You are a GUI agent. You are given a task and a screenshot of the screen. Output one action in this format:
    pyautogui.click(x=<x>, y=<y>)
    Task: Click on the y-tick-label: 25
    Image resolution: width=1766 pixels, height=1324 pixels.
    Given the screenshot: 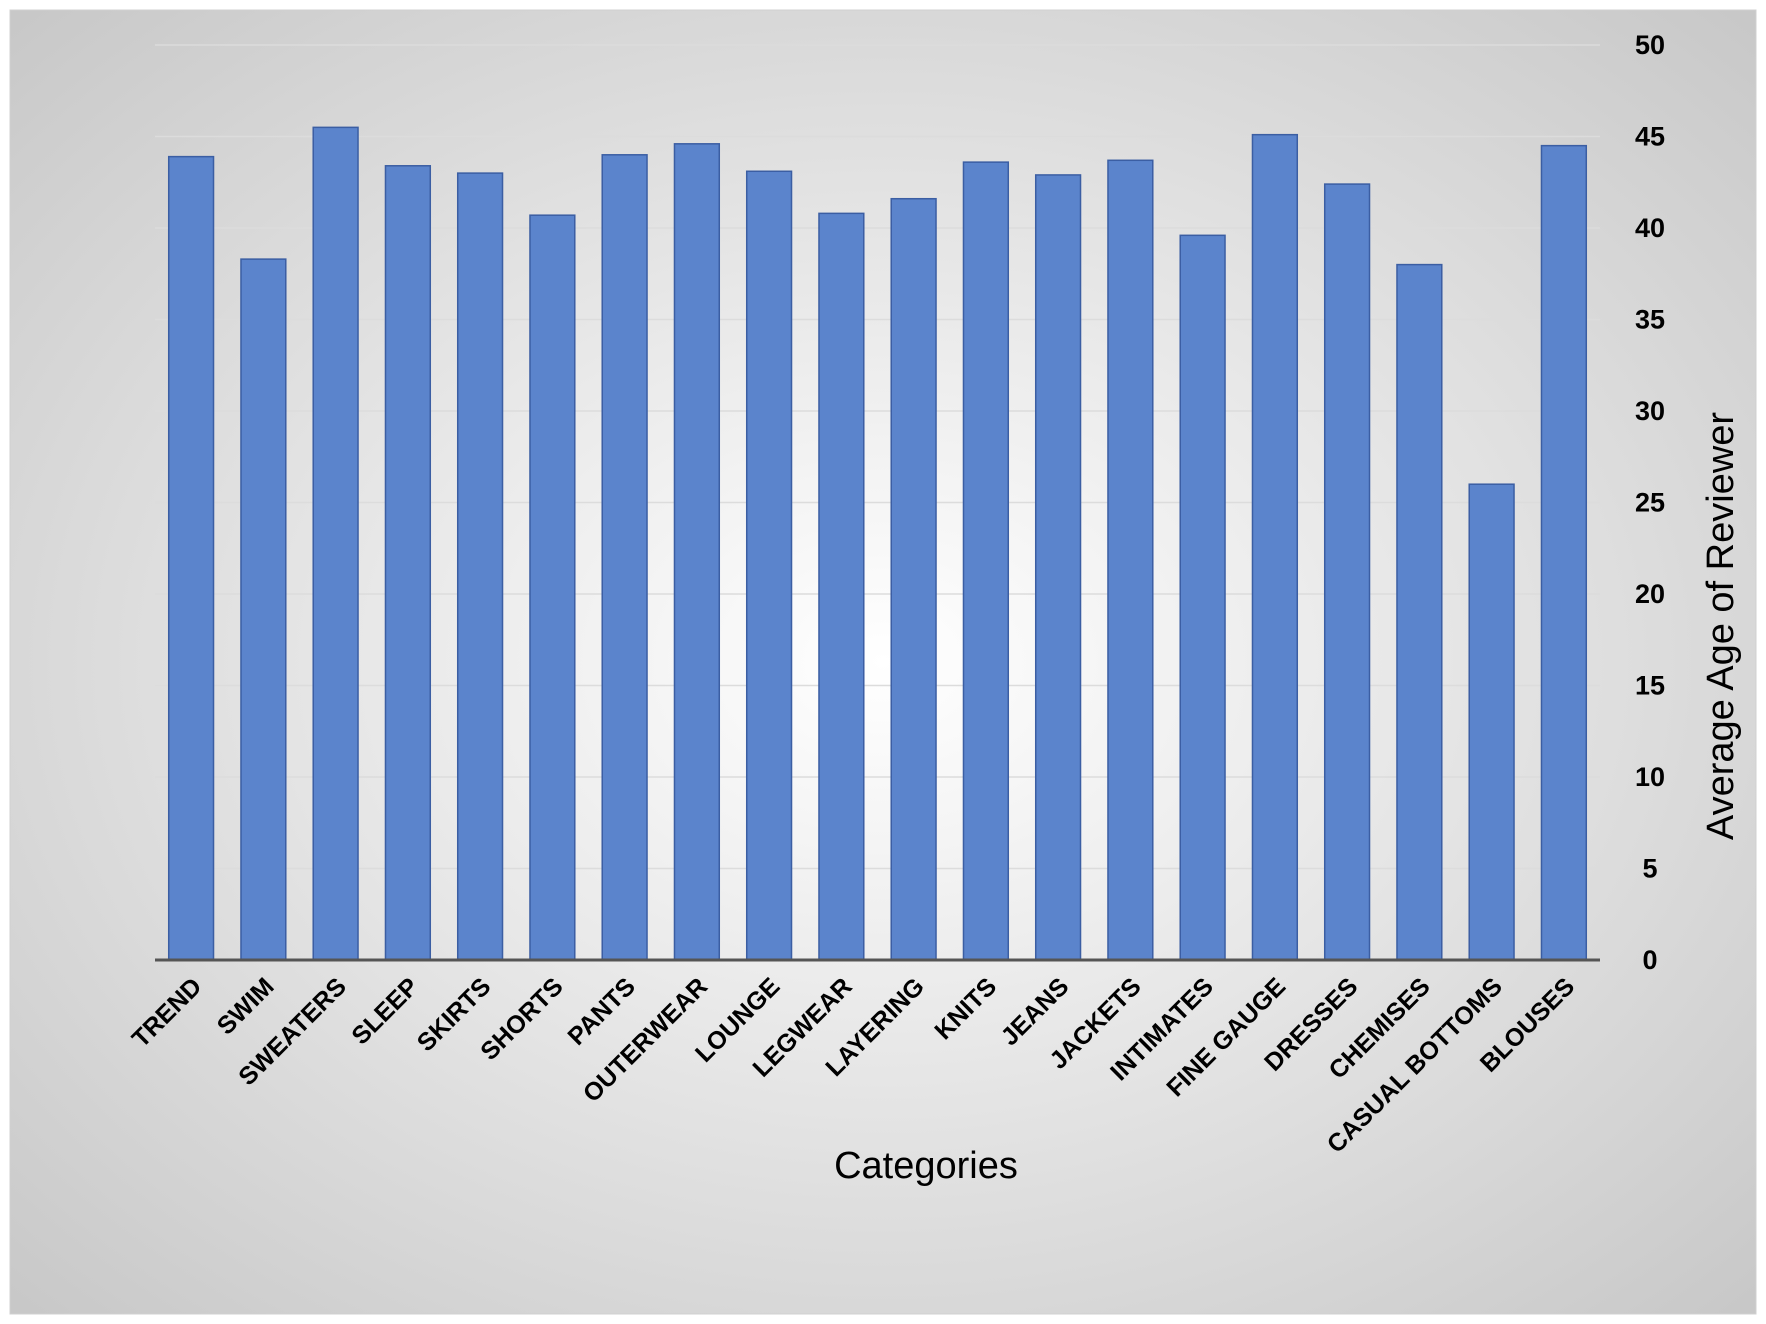 What is the action you would take?
    pyautogui.click(x=1650, y=503)
    